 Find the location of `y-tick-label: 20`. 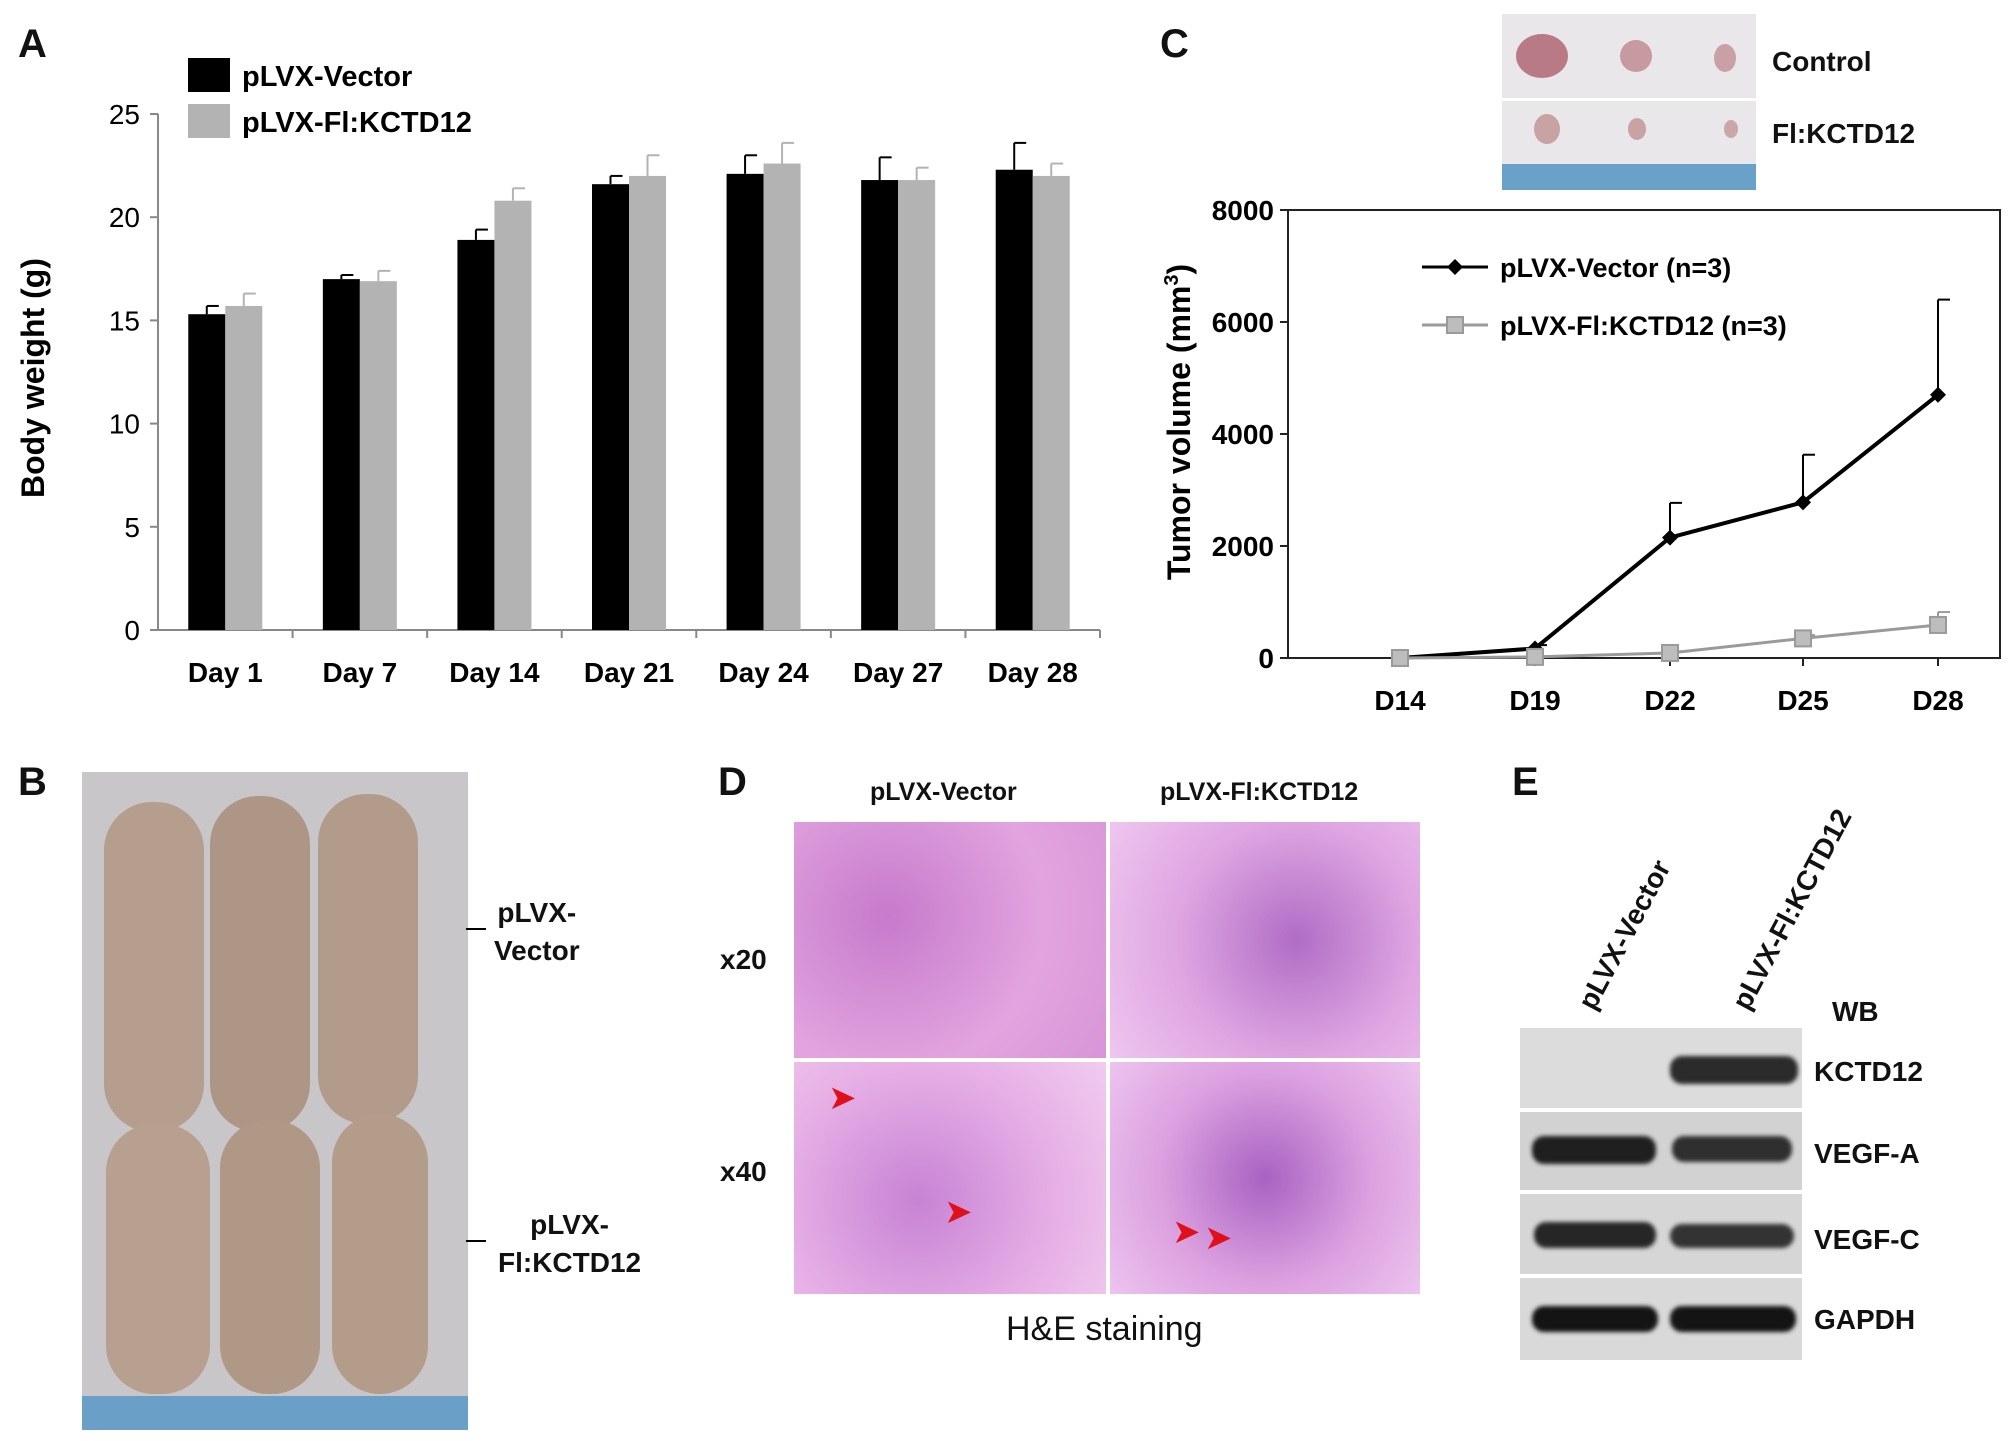

y-tick-label: 20 is located at coordinates (124, 217).